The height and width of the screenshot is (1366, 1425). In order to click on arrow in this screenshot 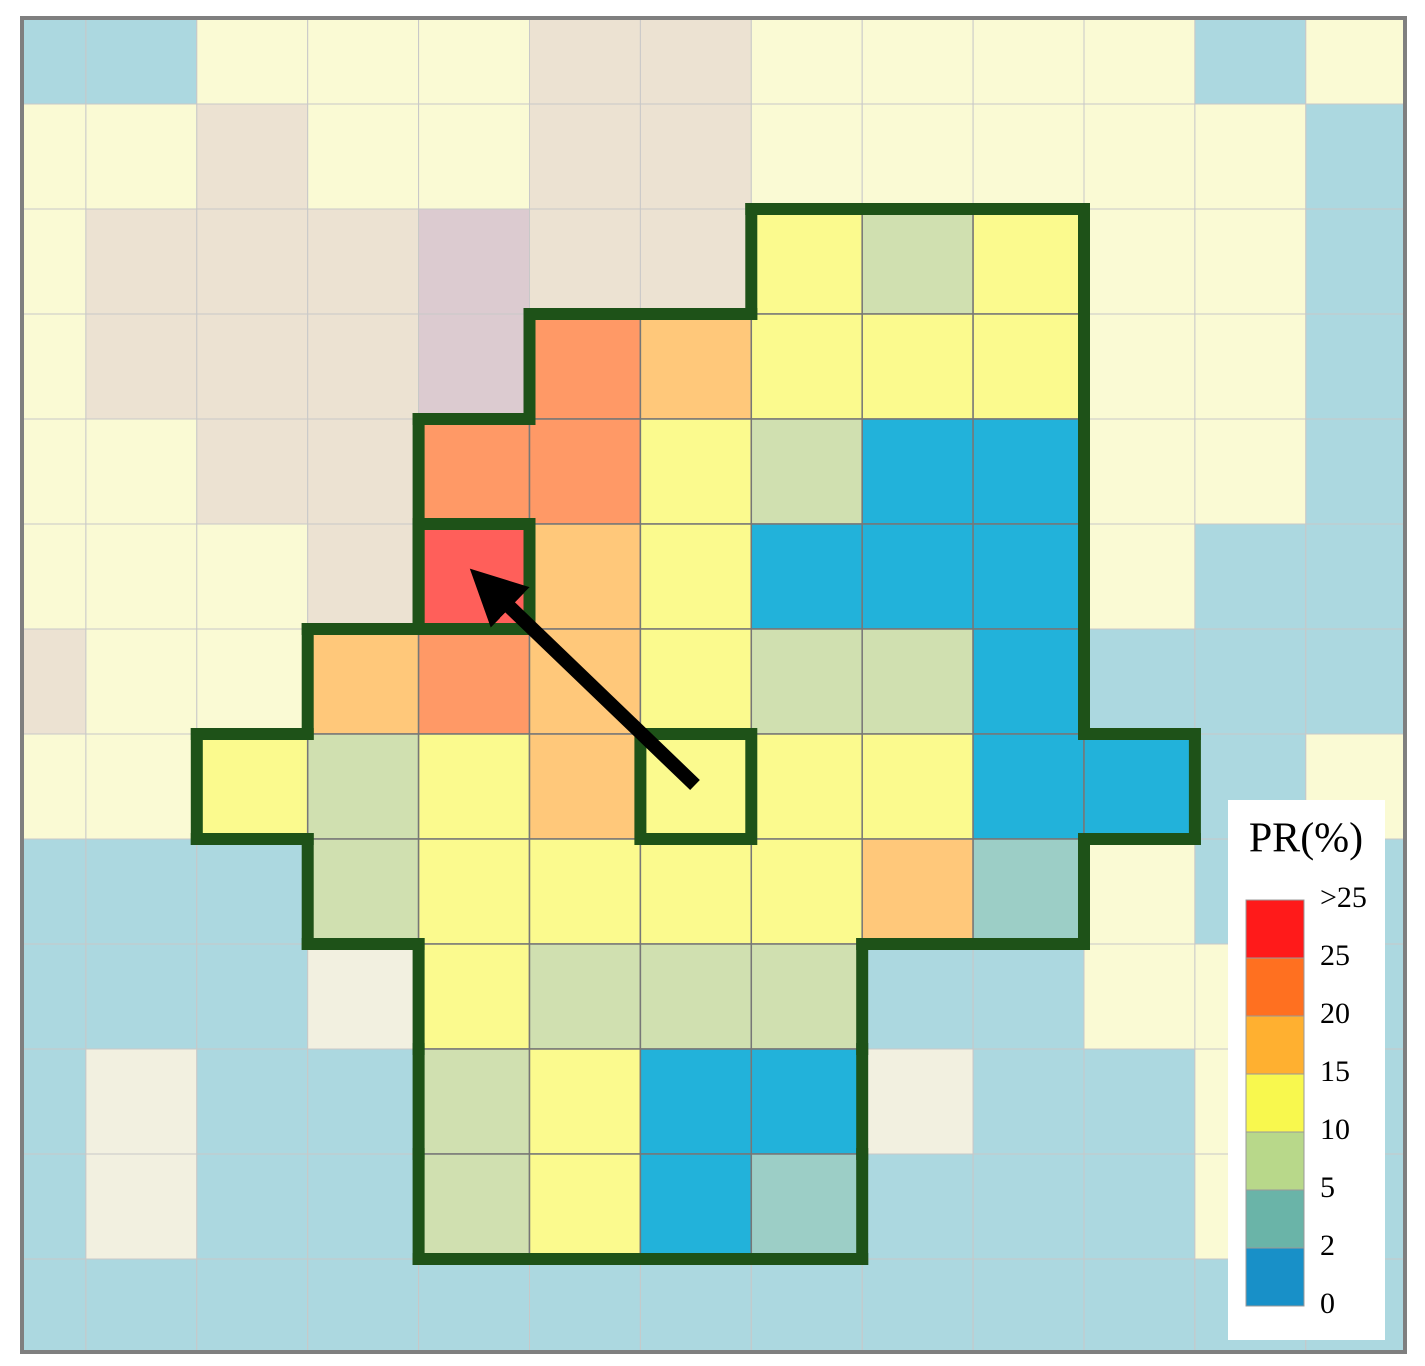, I will do `click(584, 679)`.